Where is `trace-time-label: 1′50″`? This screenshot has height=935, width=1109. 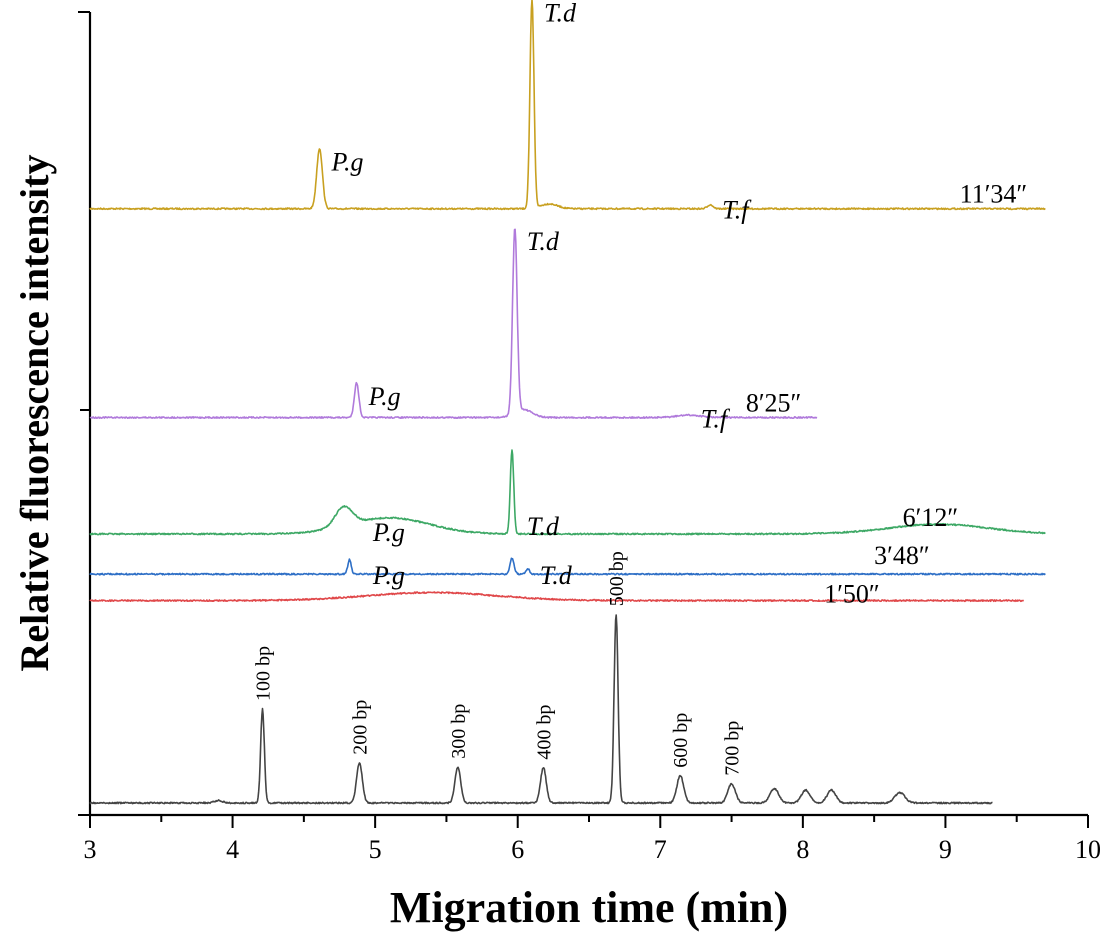 trace-time-label: 1′50″ is located at coordinates (852, 594).